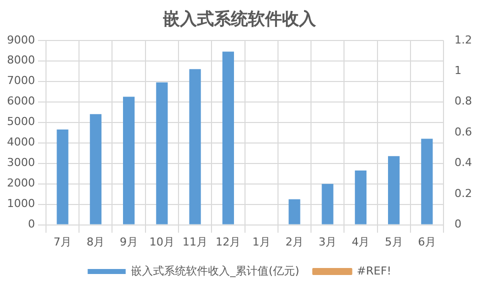  Describe the element at coordinates (361, 241) in the screenshot. I see `x-tick-label: 4月` at that location.